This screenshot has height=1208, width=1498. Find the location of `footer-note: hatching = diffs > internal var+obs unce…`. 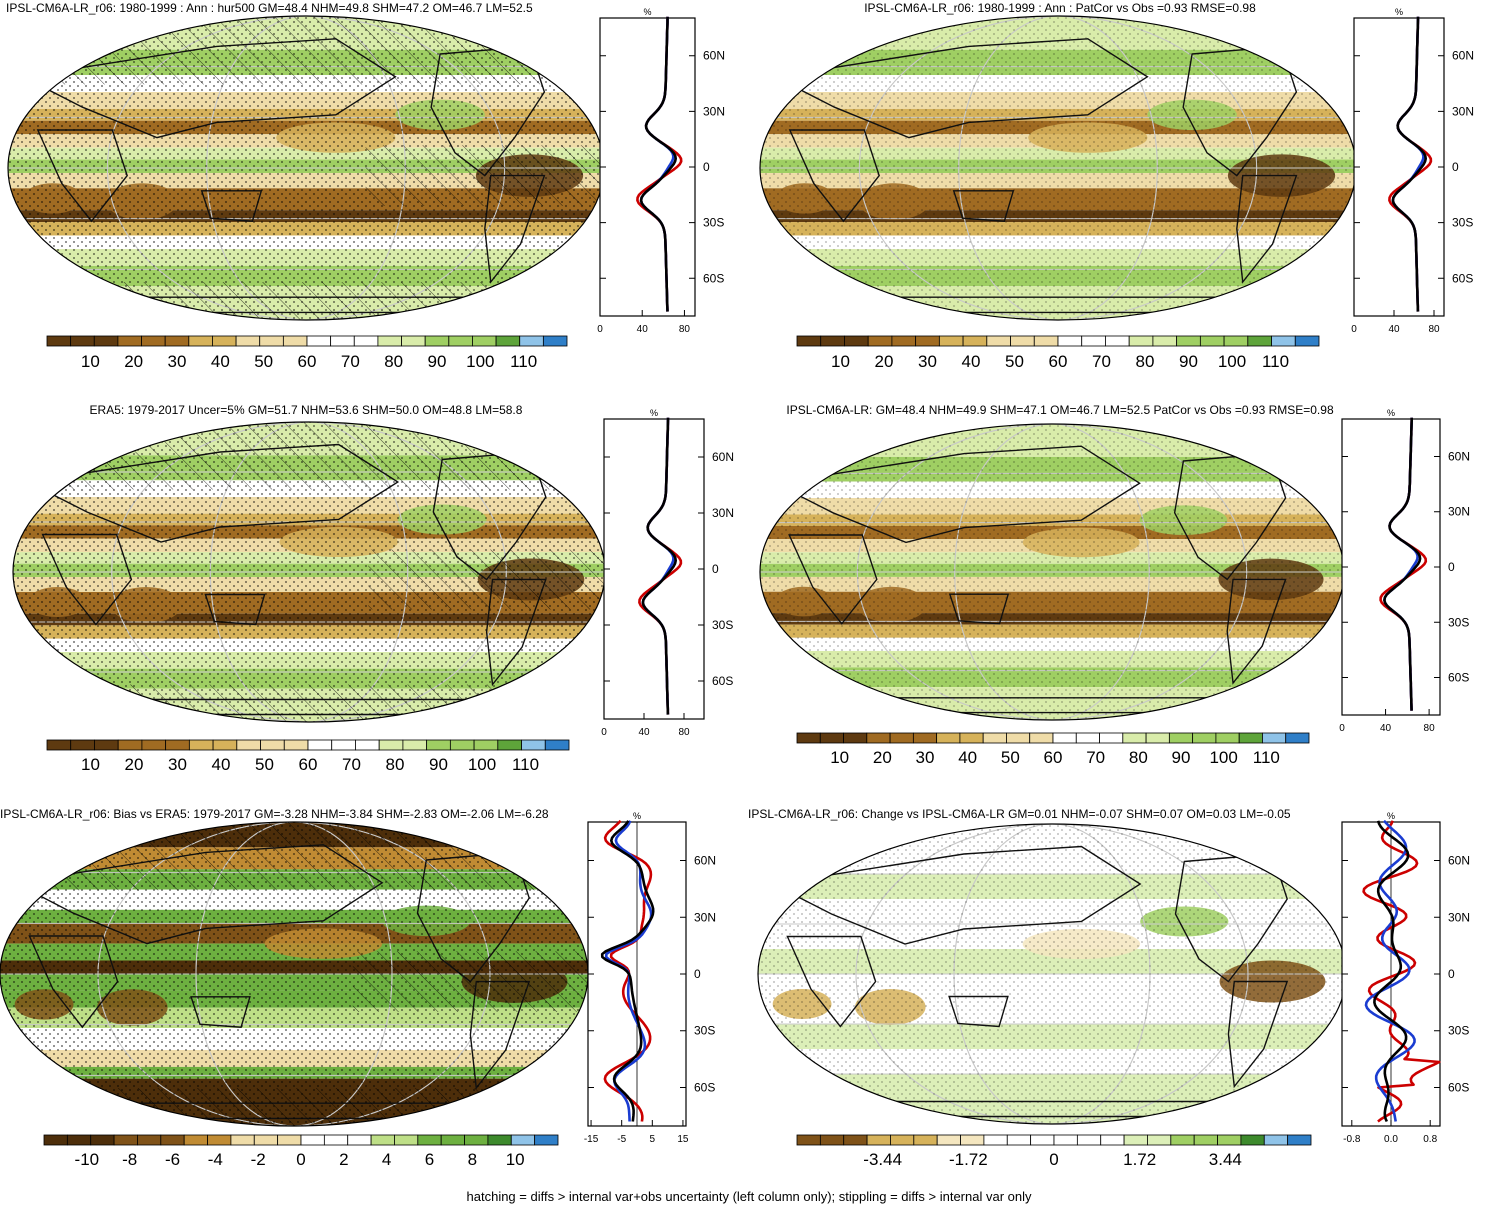

footer-note: hatching = diffs > internal var+obs unce… is located at coordinates (749, 1196).